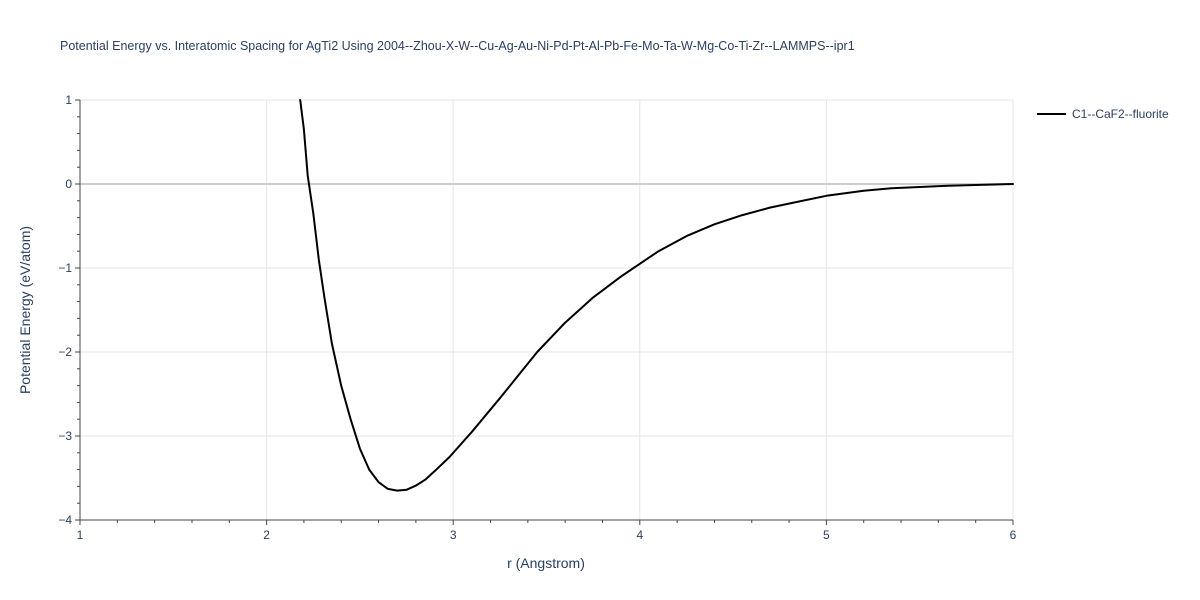 The image size is (1200, 600). I want to click on y-tick-label: −2, so click(65, 352).